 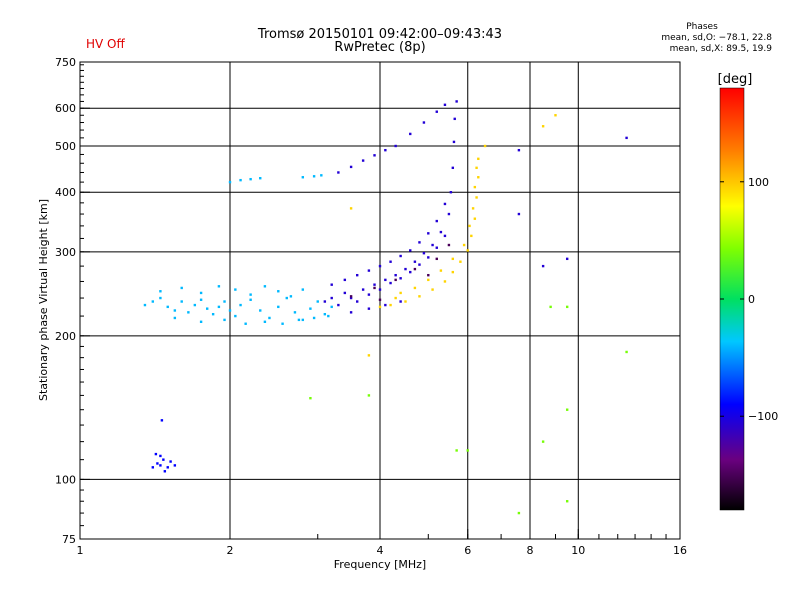 I want to click on x-tick-label: 10, so click(x=578, y=550).